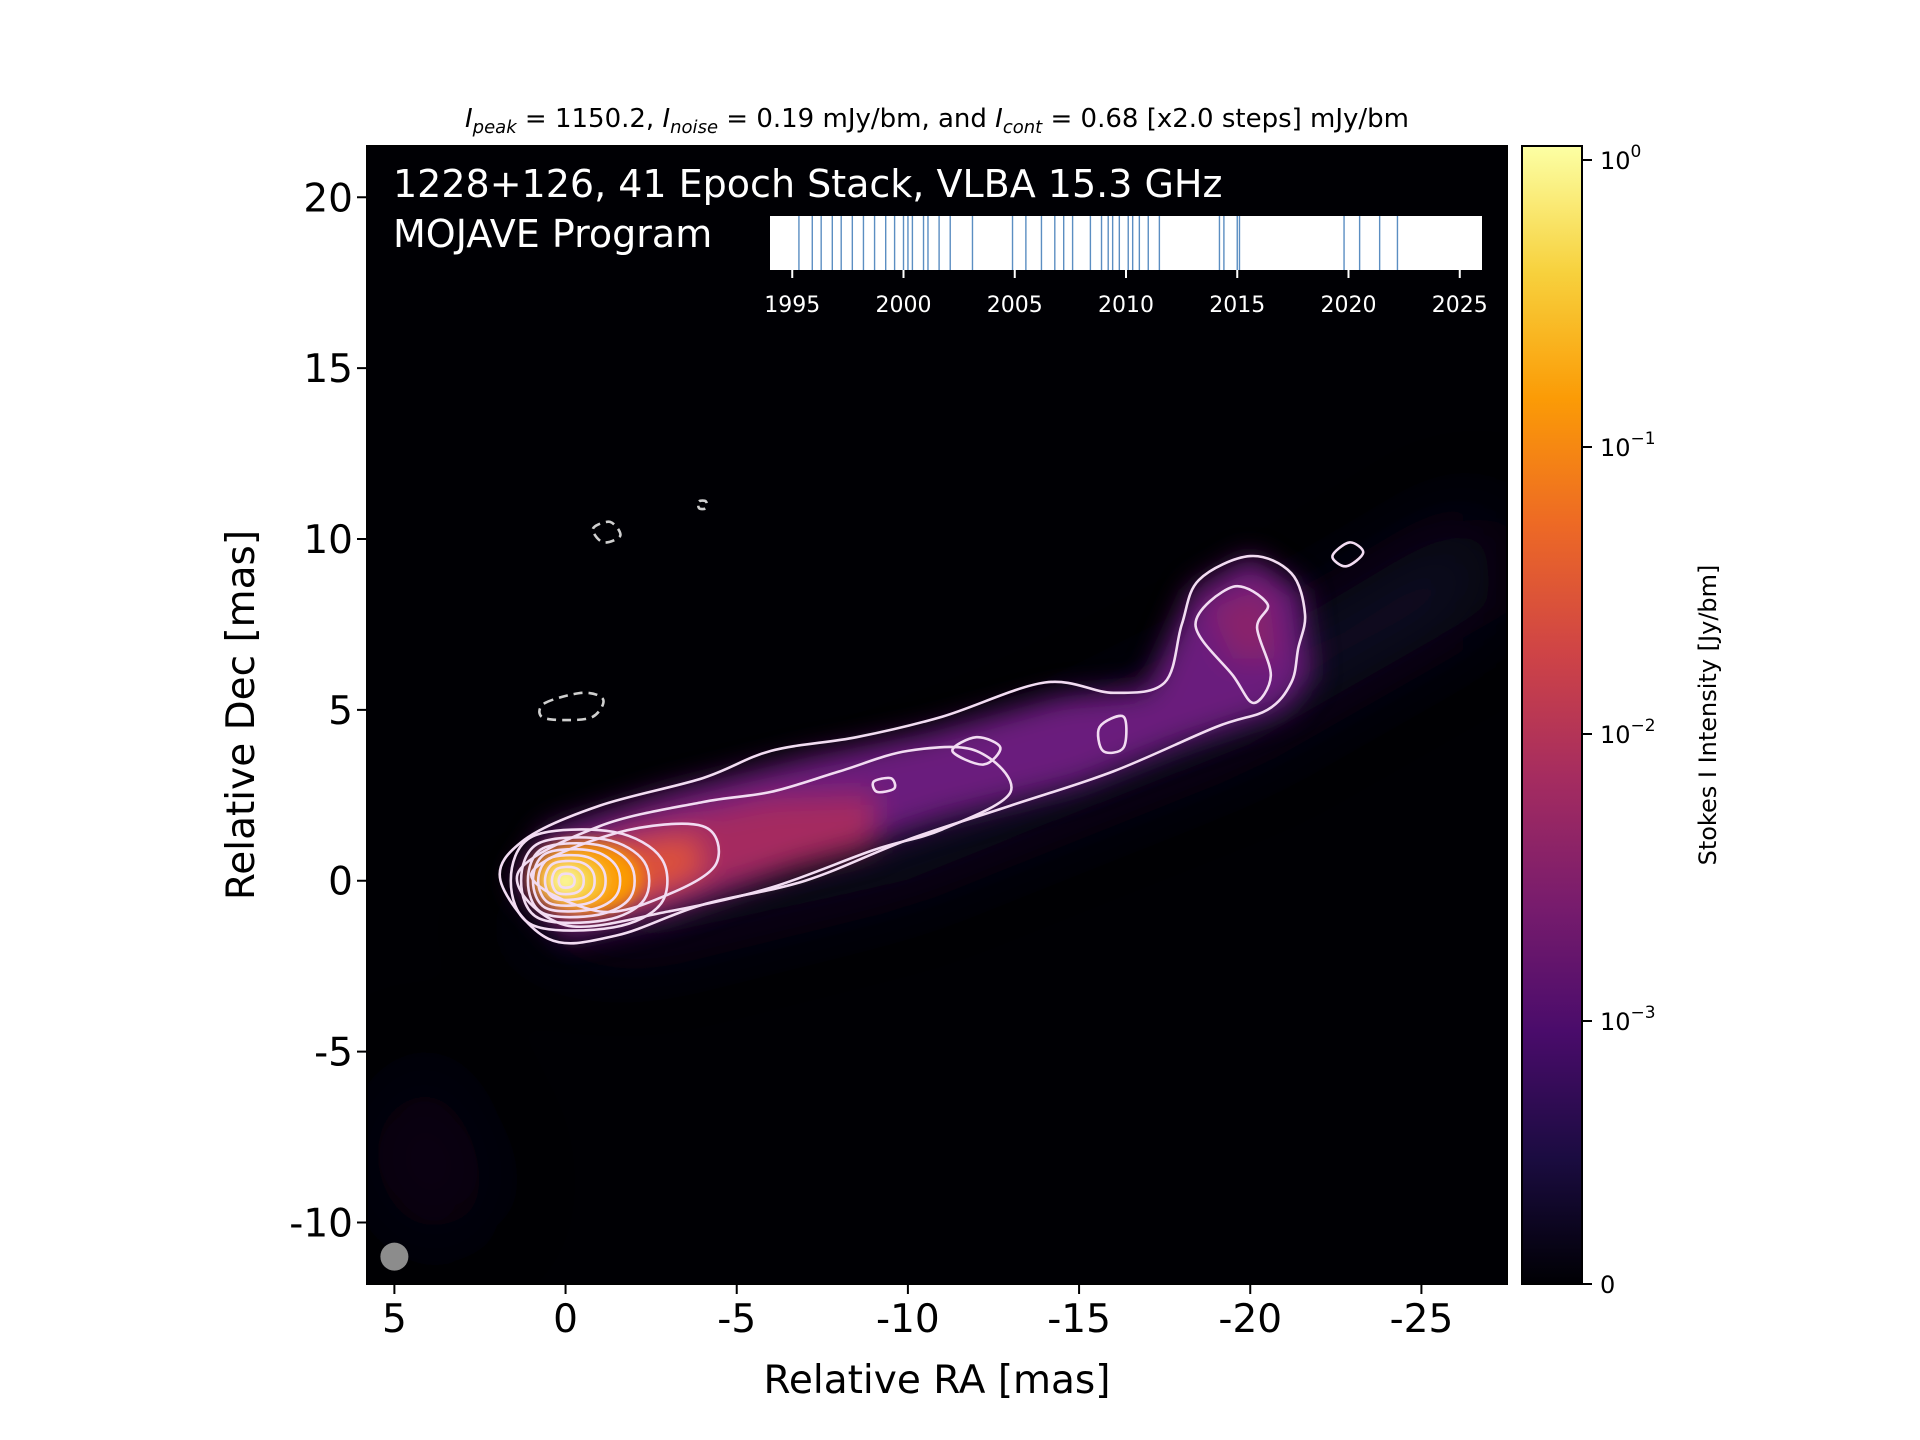  Describe the element at coordinates (1098, 243) in the screenshot. I see `epoch-lines` at that location.